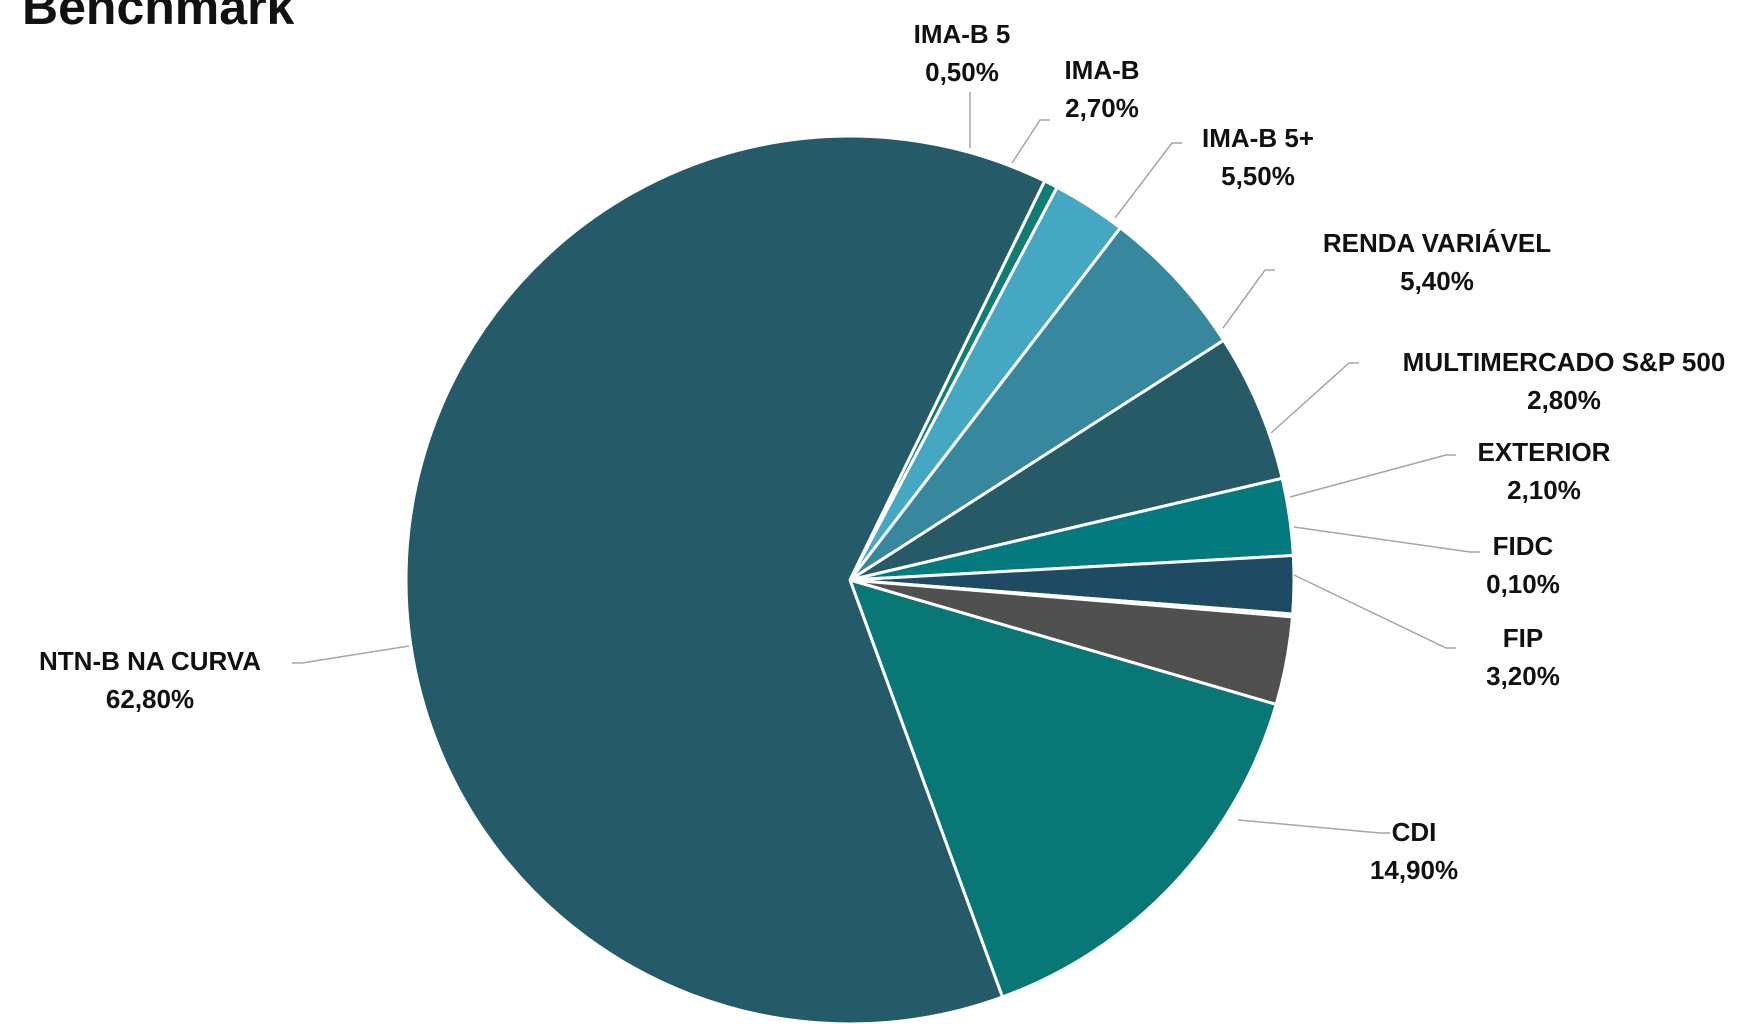 The height and width of the screenshot is (1024, 1762). I want to click on slice-value-ntn-b-na-curva: 62,80%, so click(150, 699).